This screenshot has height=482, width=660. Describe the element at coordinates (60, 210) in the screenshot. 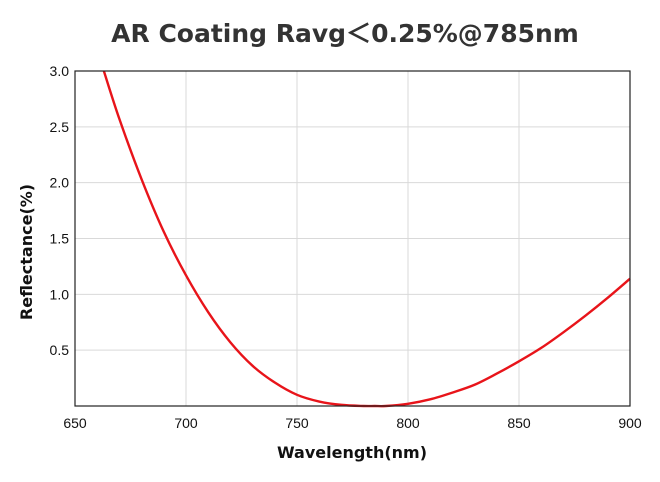

I see `y-tick-labels: 0.5 1.0 1.5 2.0 2.5 3.0` at that location.